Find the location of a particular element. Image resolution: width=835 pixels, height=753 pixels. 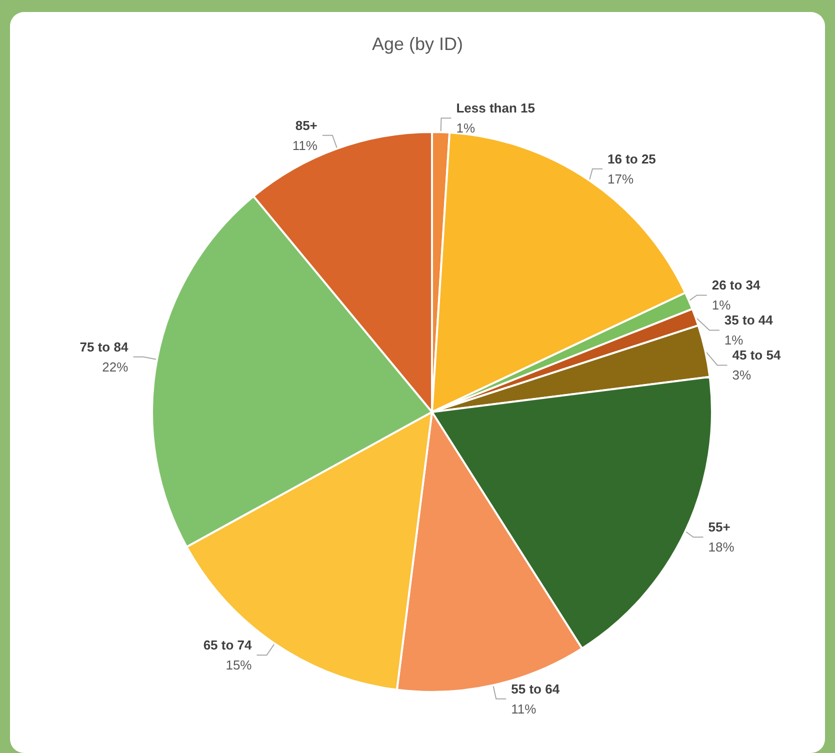

data-label: 22% is located at coordinates (115, 366).